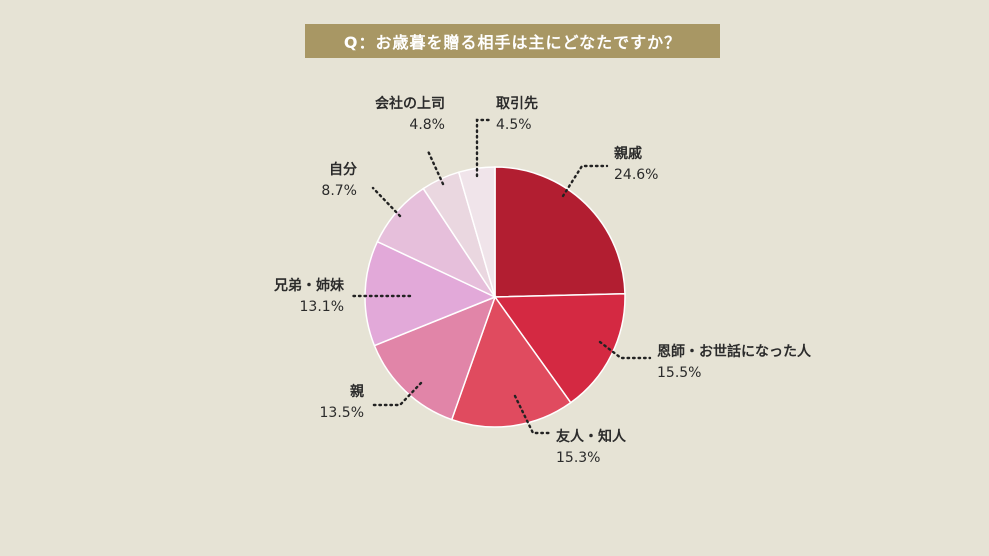  I want to click on slice-label: 恩師・お世話になった人, so click(734, 351).